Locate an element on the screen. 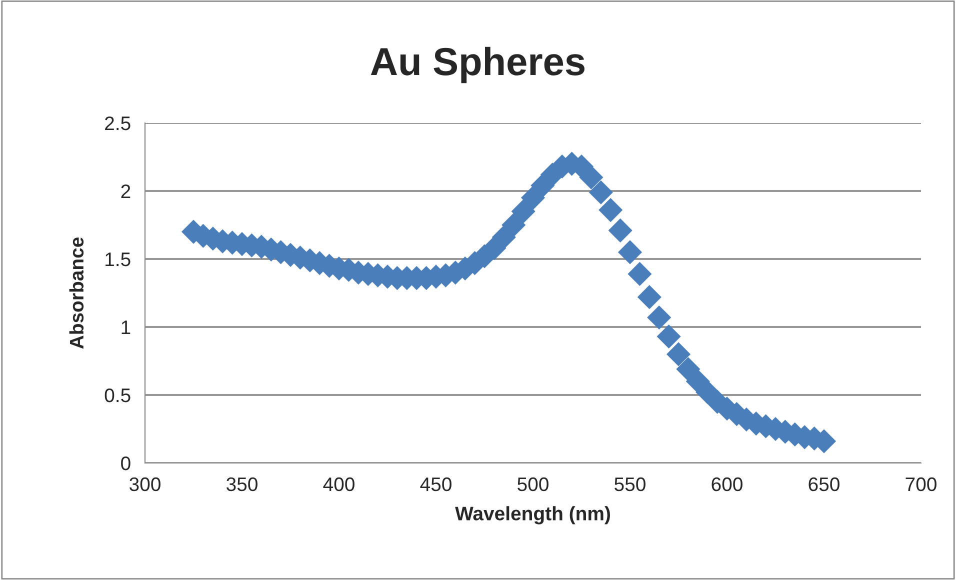  x-tick-label: 700 is located at coordinates (921, 484).